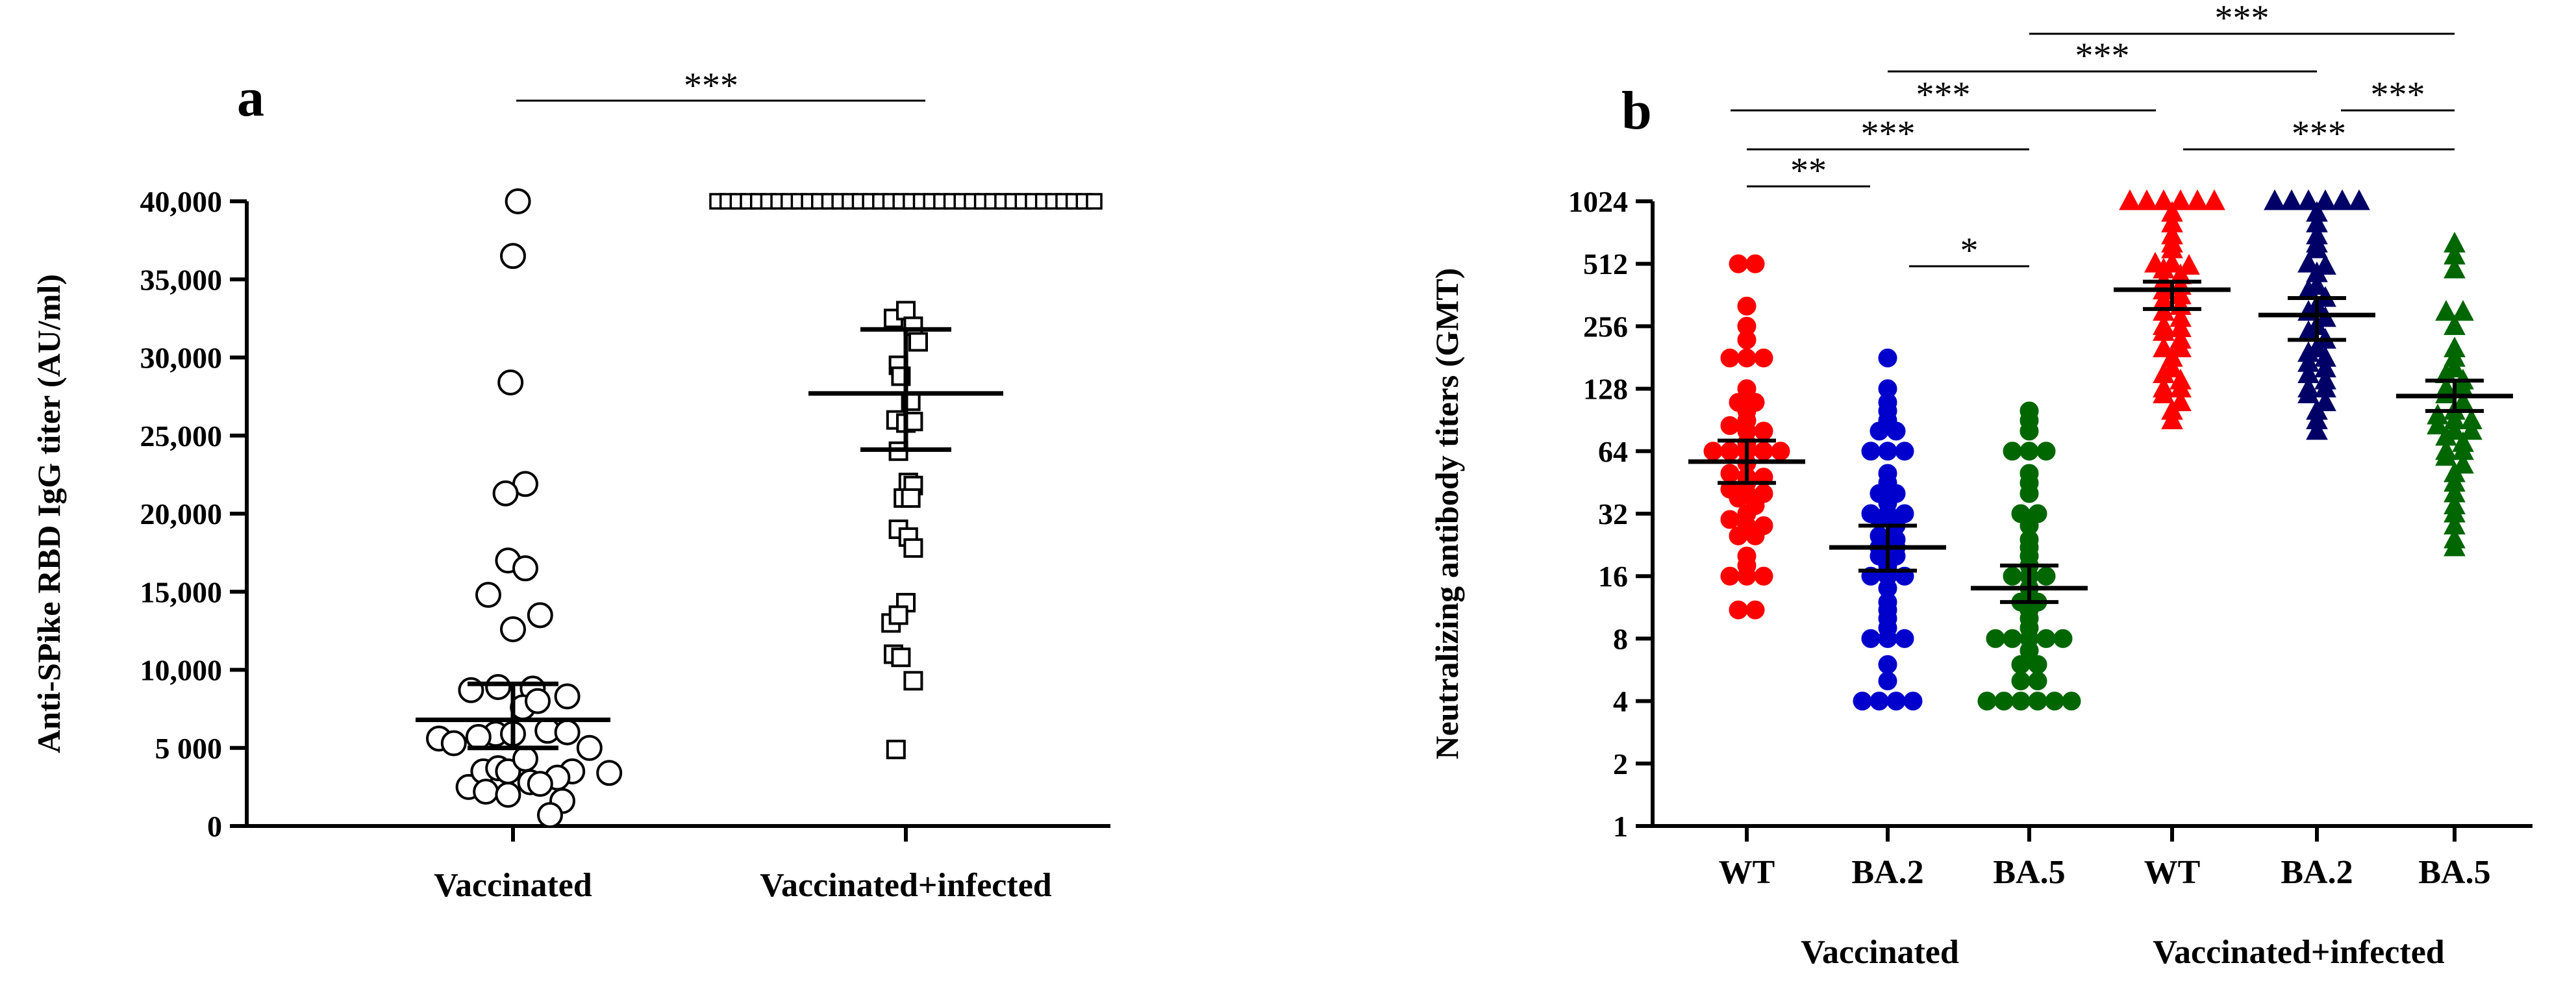 The image size is (2576, 989). Describe the element at coordinates (1808, 171) in the screenshot. I see `significance-label: **` at that location.